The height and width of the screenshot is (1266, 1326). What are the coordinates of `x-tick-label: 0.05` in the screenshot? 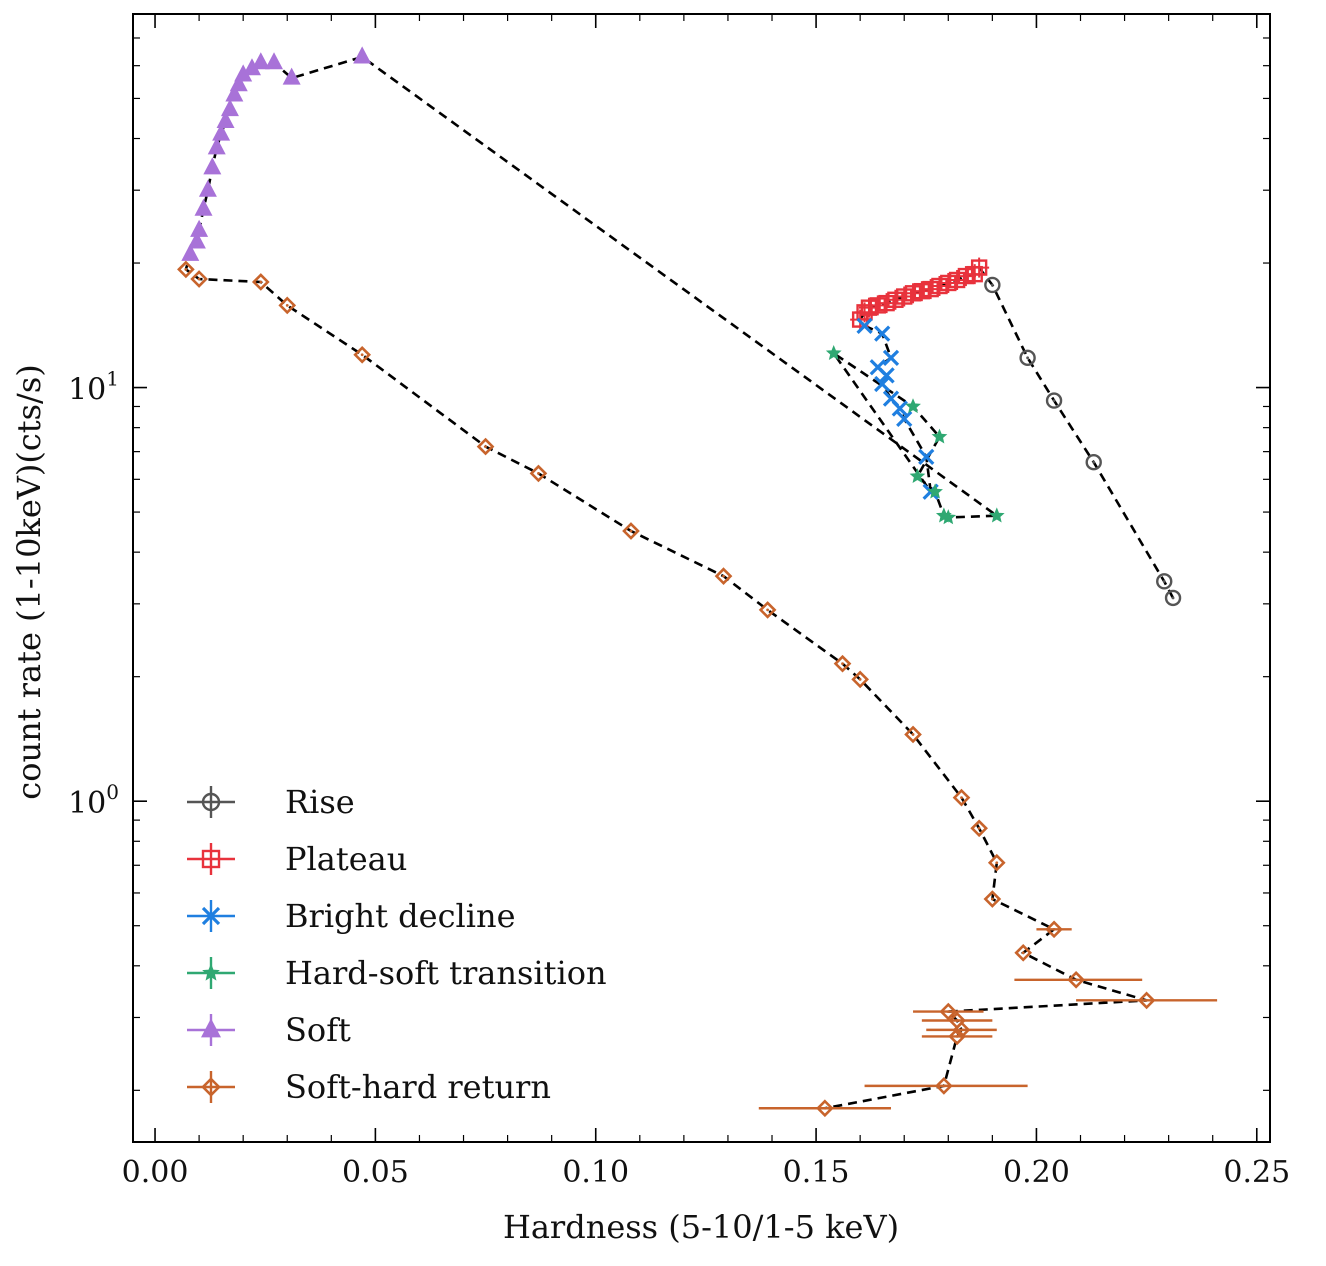 It's located at (375, 1172).